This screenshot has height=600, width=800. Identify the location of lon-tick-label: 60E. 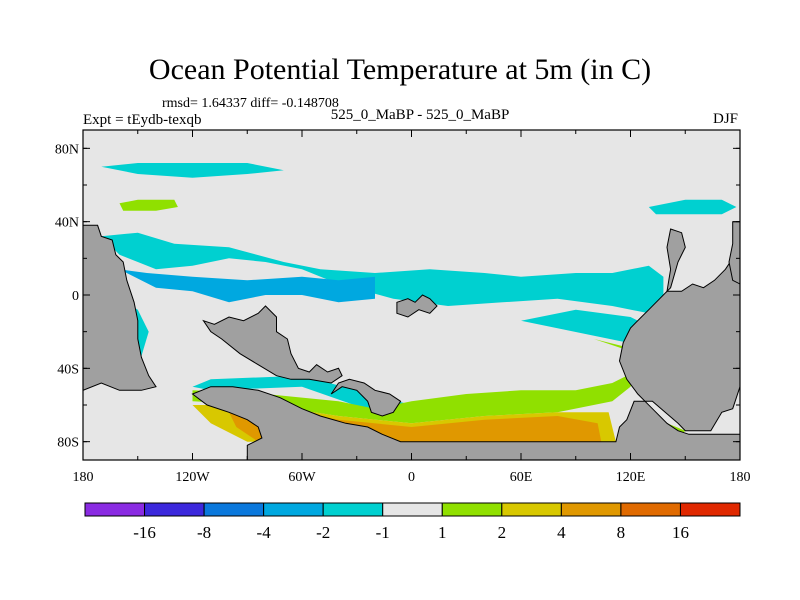
(521, 477).